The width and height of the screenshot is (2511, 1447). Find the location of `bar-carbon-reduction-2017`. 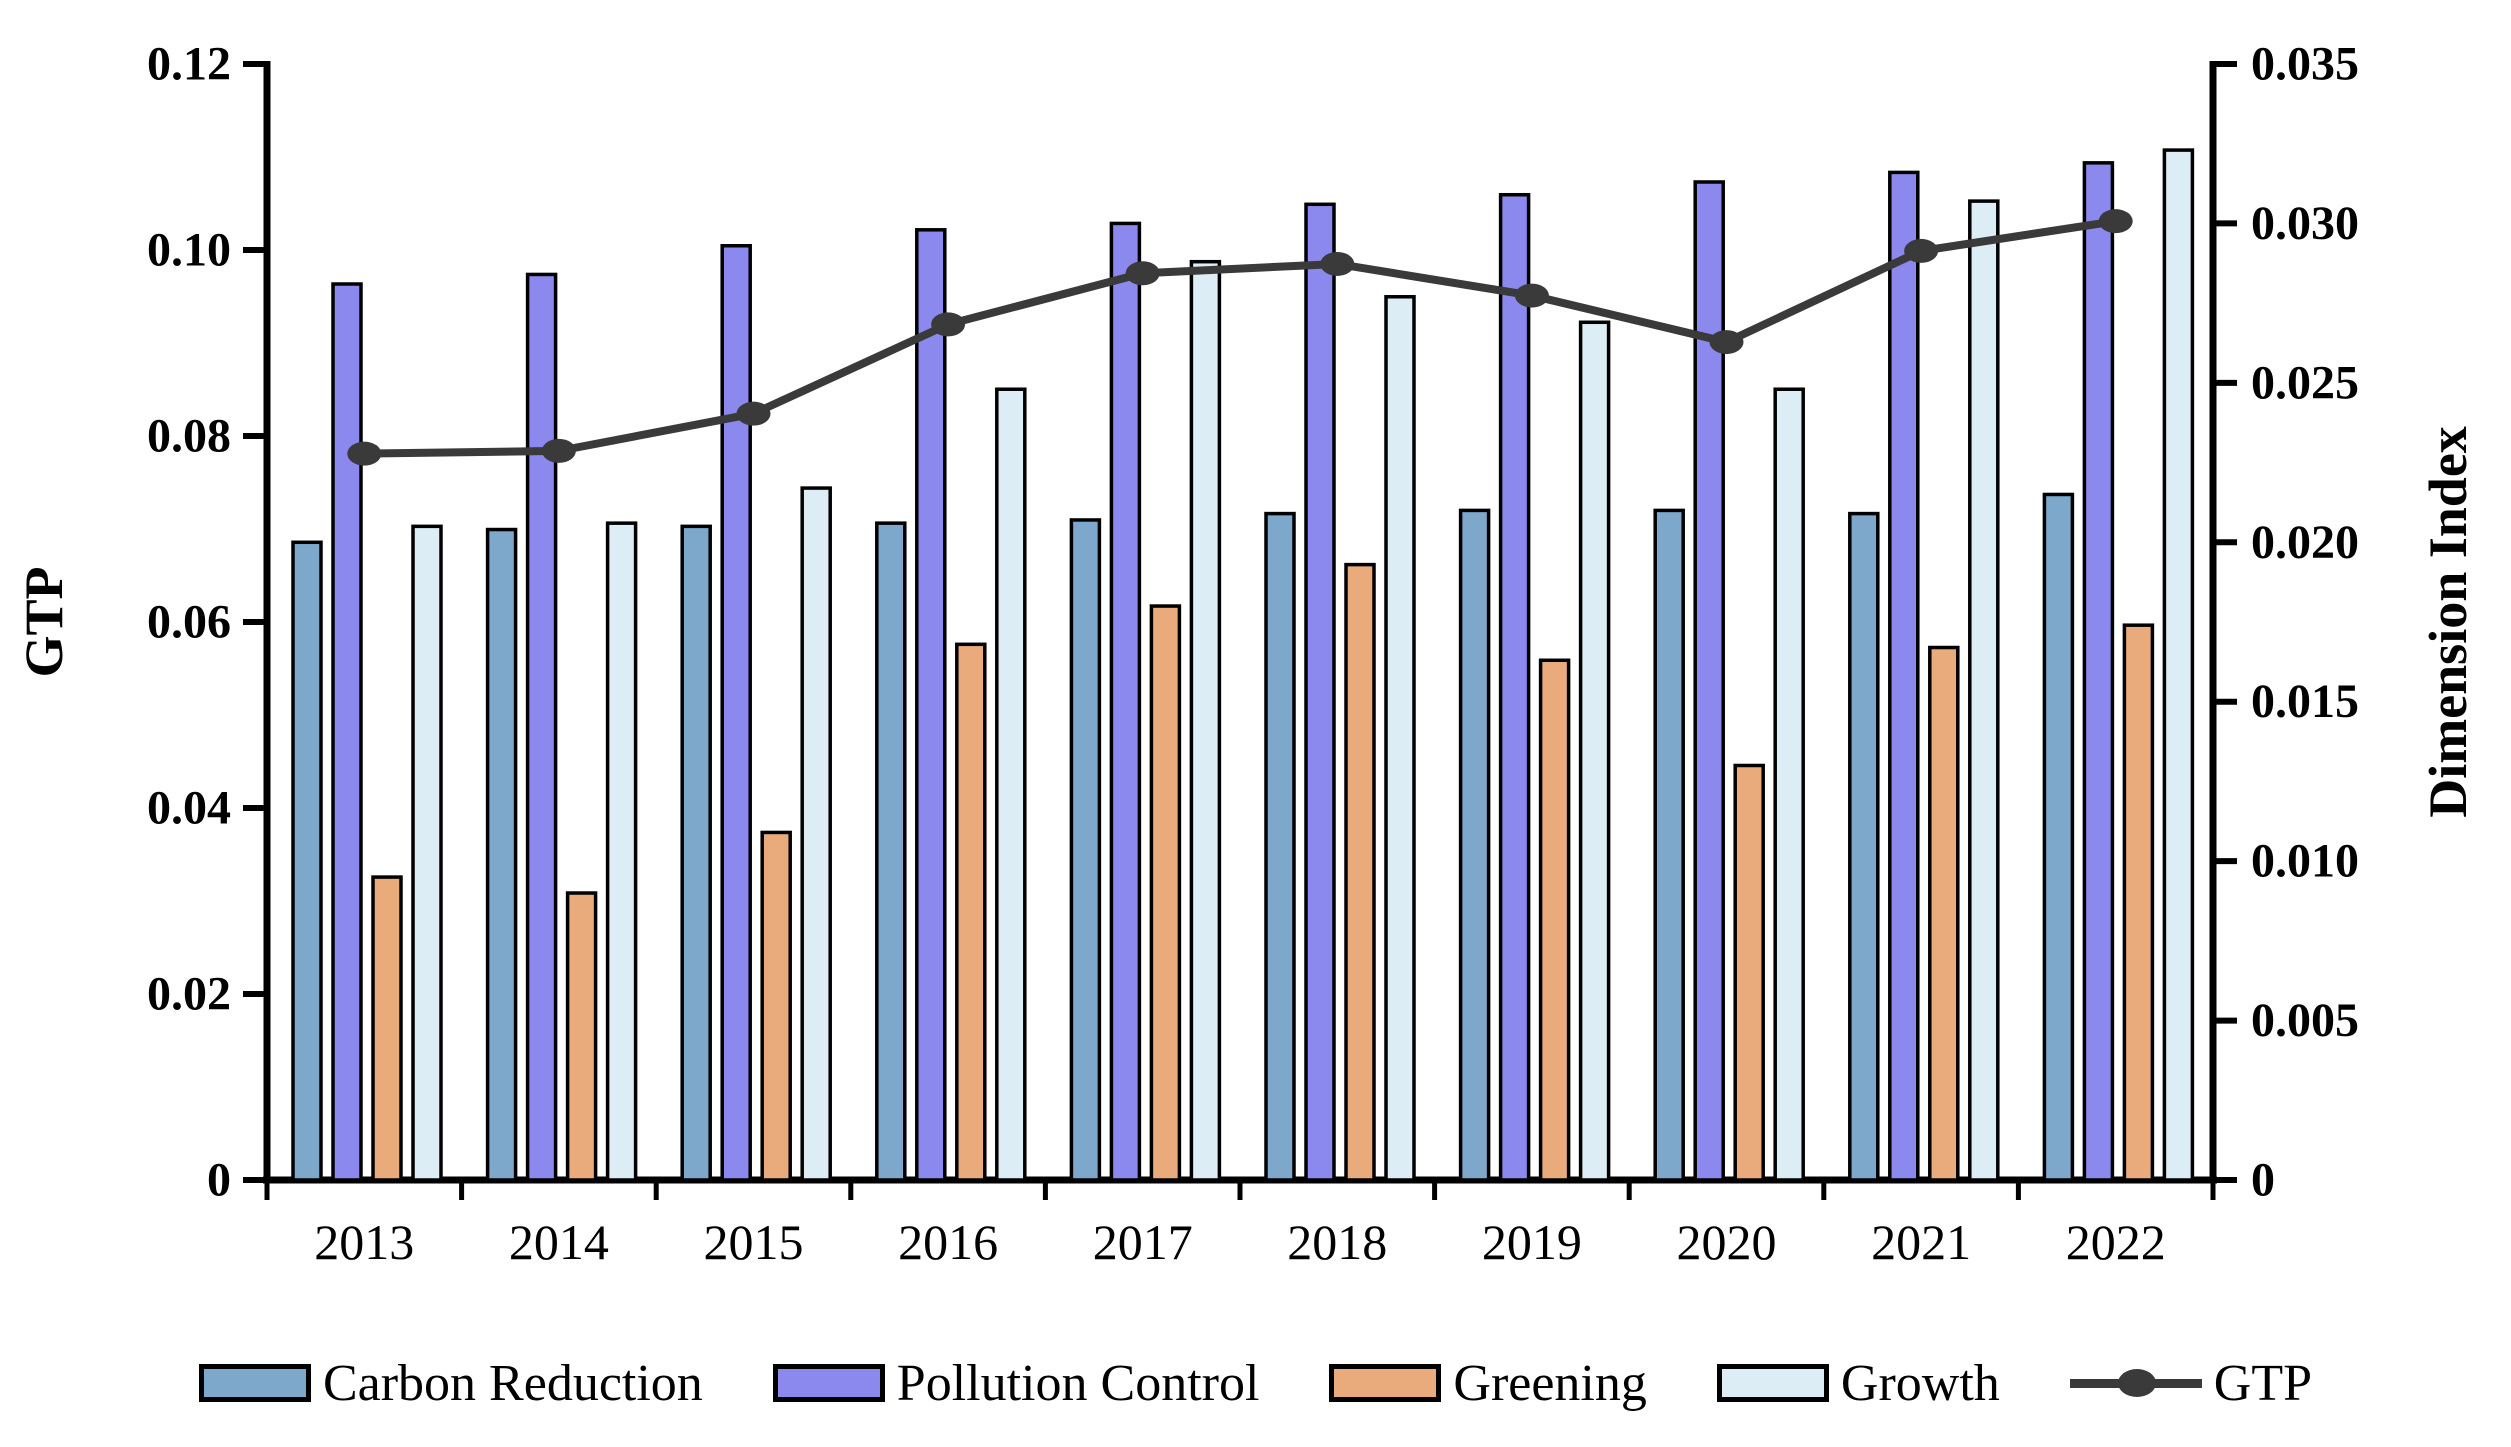

bar-carbon-reduction-2017 is located at coordinates (1085, 850).